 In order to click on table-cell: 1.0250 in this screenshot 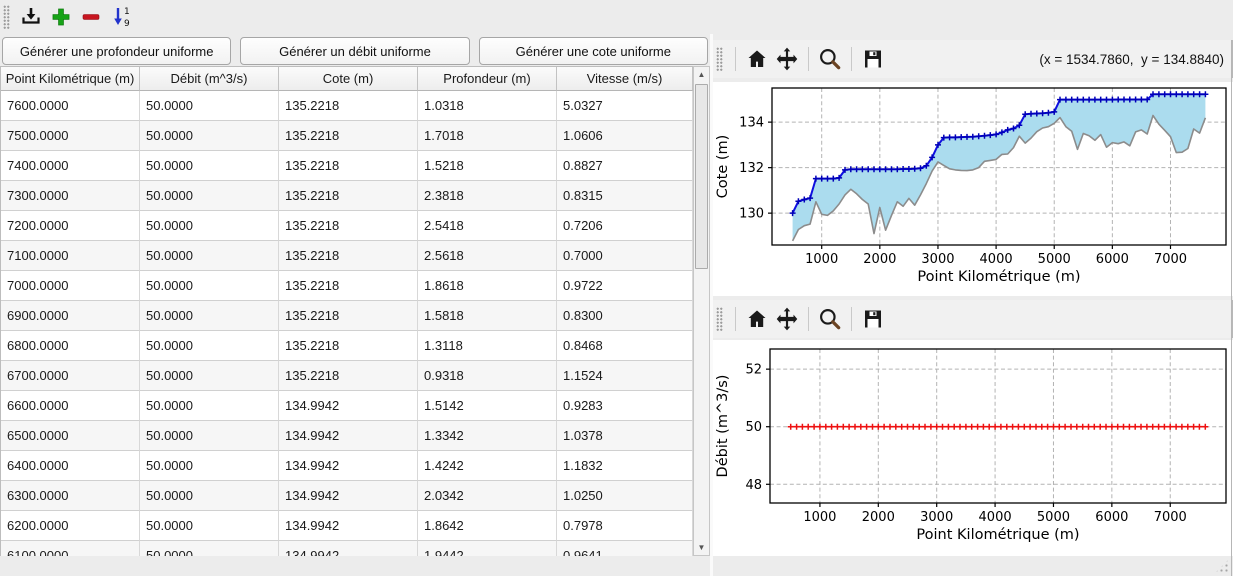, I will do `click(625, 496)`.